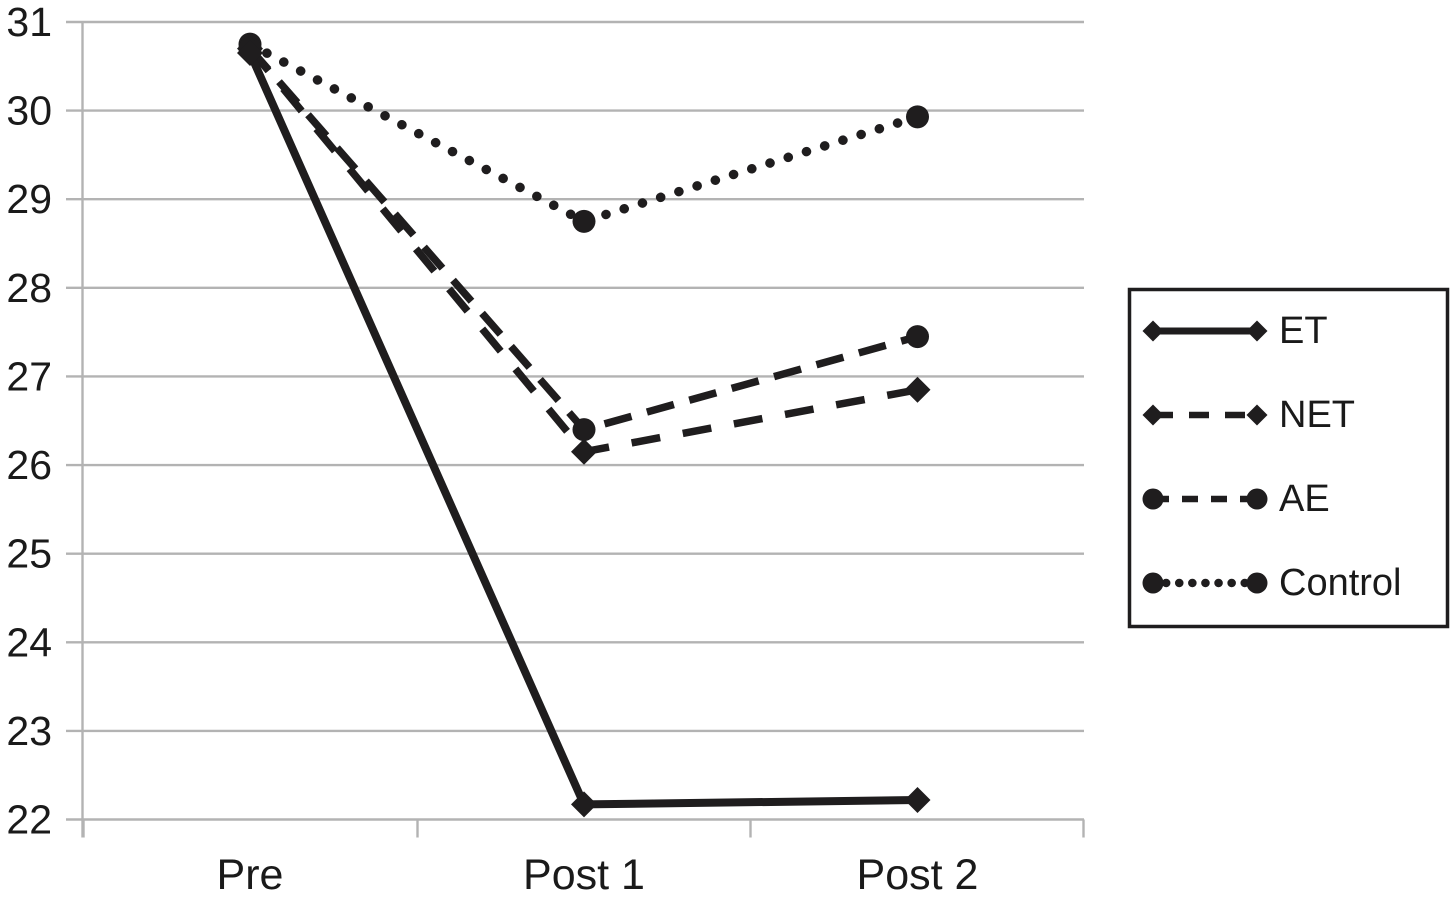 This screenshot has width=1455, height=911. I want to click on y-tick-label: 23, so click(29, 731).